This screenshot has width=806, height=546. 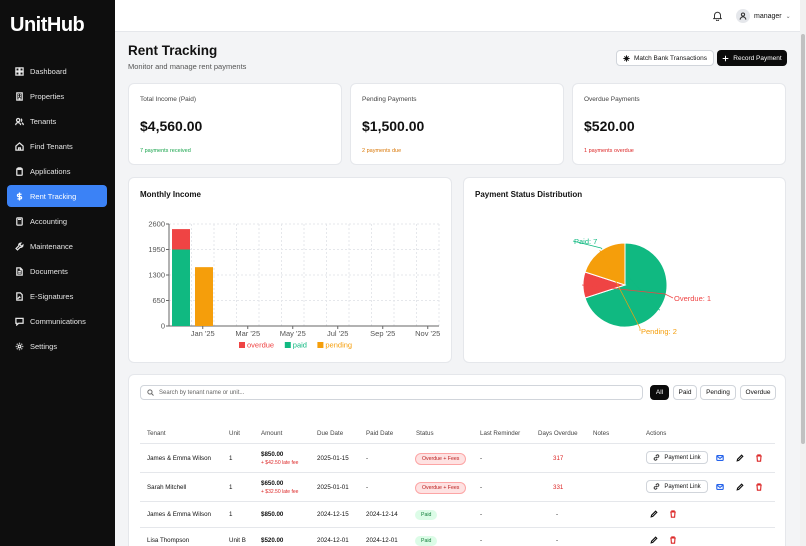 What do you see at coordinates (717, 17) in the screenshot?
I see `bell-icon` at bounding box center [717, 17].